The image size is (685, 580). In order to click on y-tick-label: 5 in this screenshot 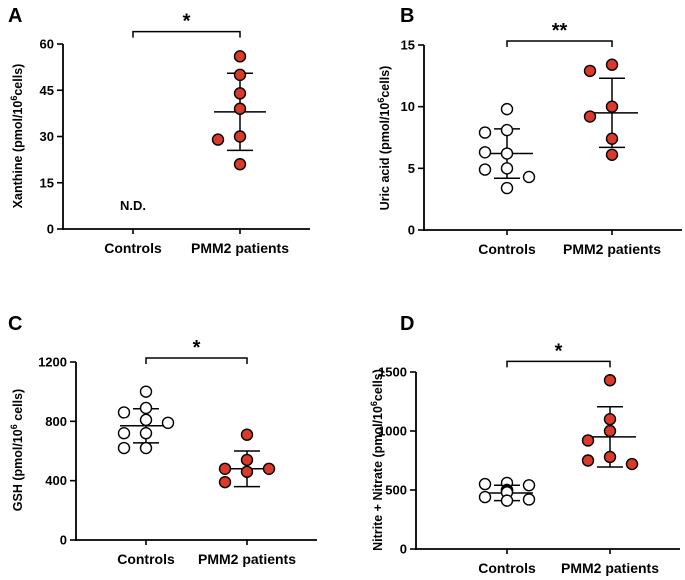, I will do `click(411, 168)`.